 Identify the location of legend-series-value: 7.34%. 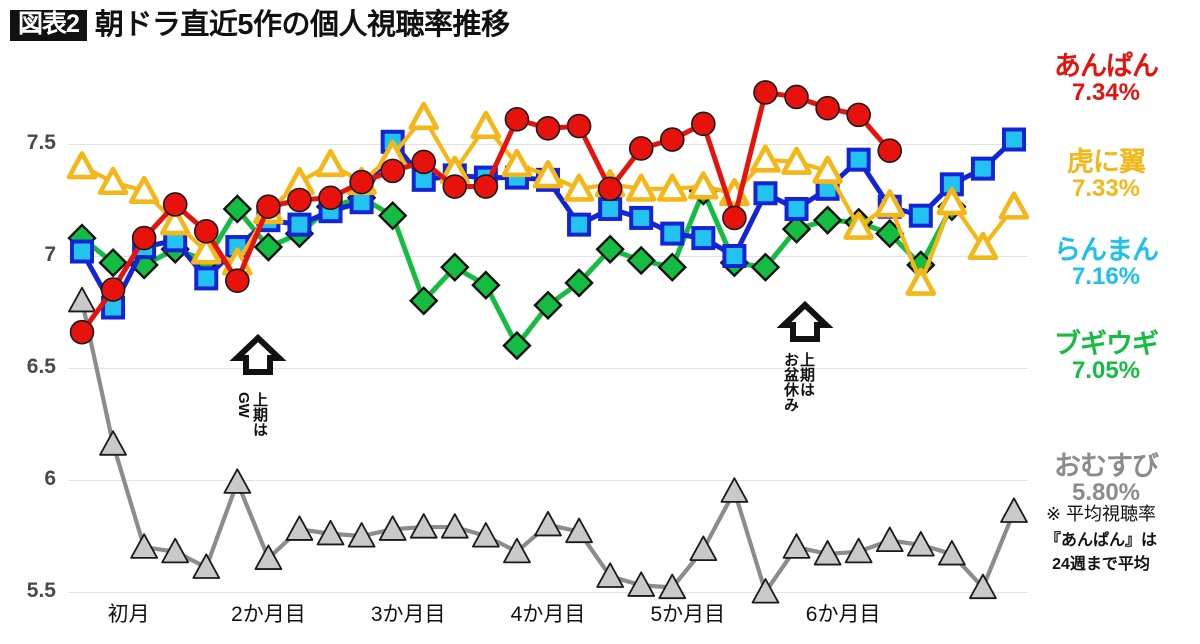
(1106, 93).